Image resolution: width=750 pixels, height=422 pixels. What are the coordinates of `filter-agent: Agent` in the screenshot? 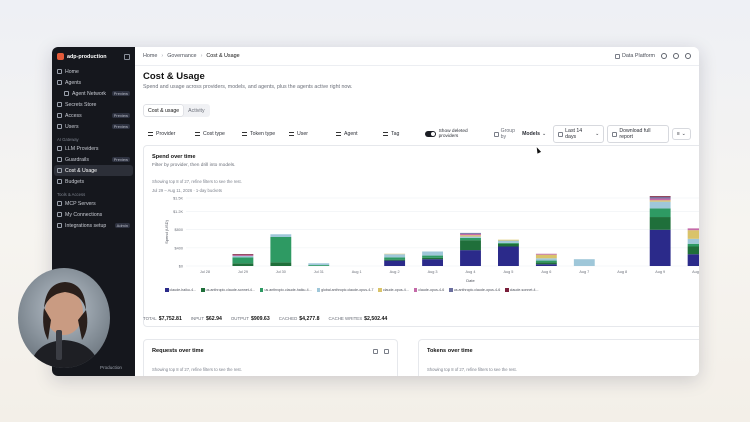 It's located at (353, 134).